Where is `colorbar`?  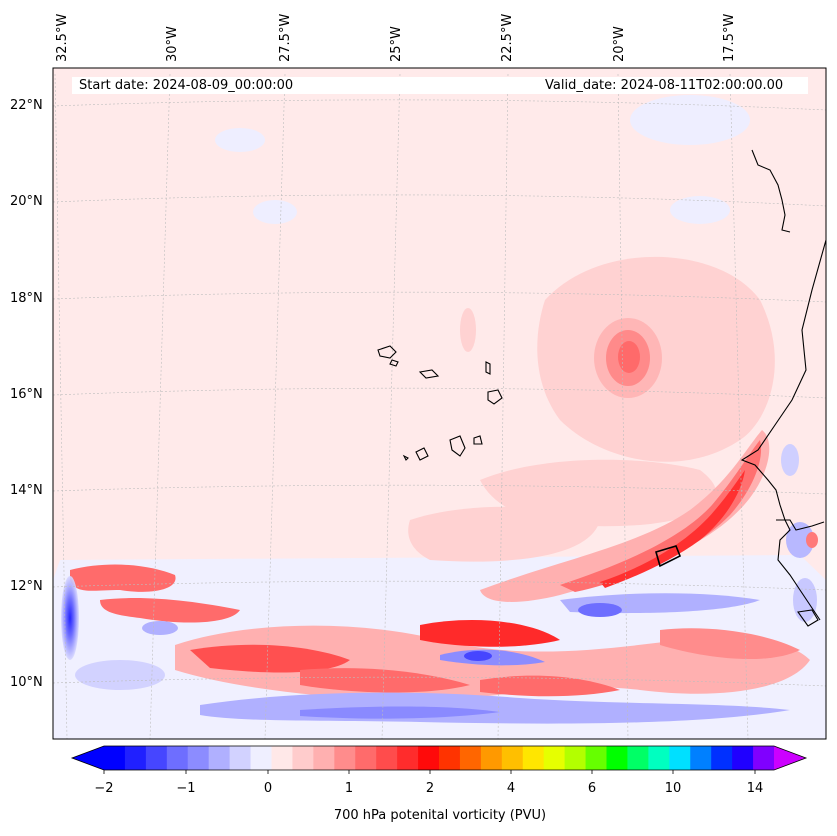 colorbar is located at coordinates (439, 759).